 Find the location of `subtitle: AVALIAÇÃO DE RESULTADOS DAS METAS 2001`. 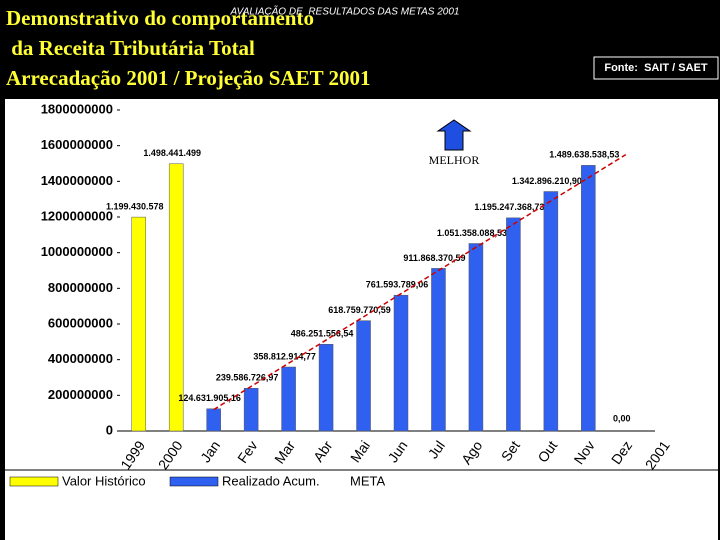

subtitle: AVALIAÇÃO DE RESULTADOS DAS METAS 2001 is located at coordinates (345, 11).